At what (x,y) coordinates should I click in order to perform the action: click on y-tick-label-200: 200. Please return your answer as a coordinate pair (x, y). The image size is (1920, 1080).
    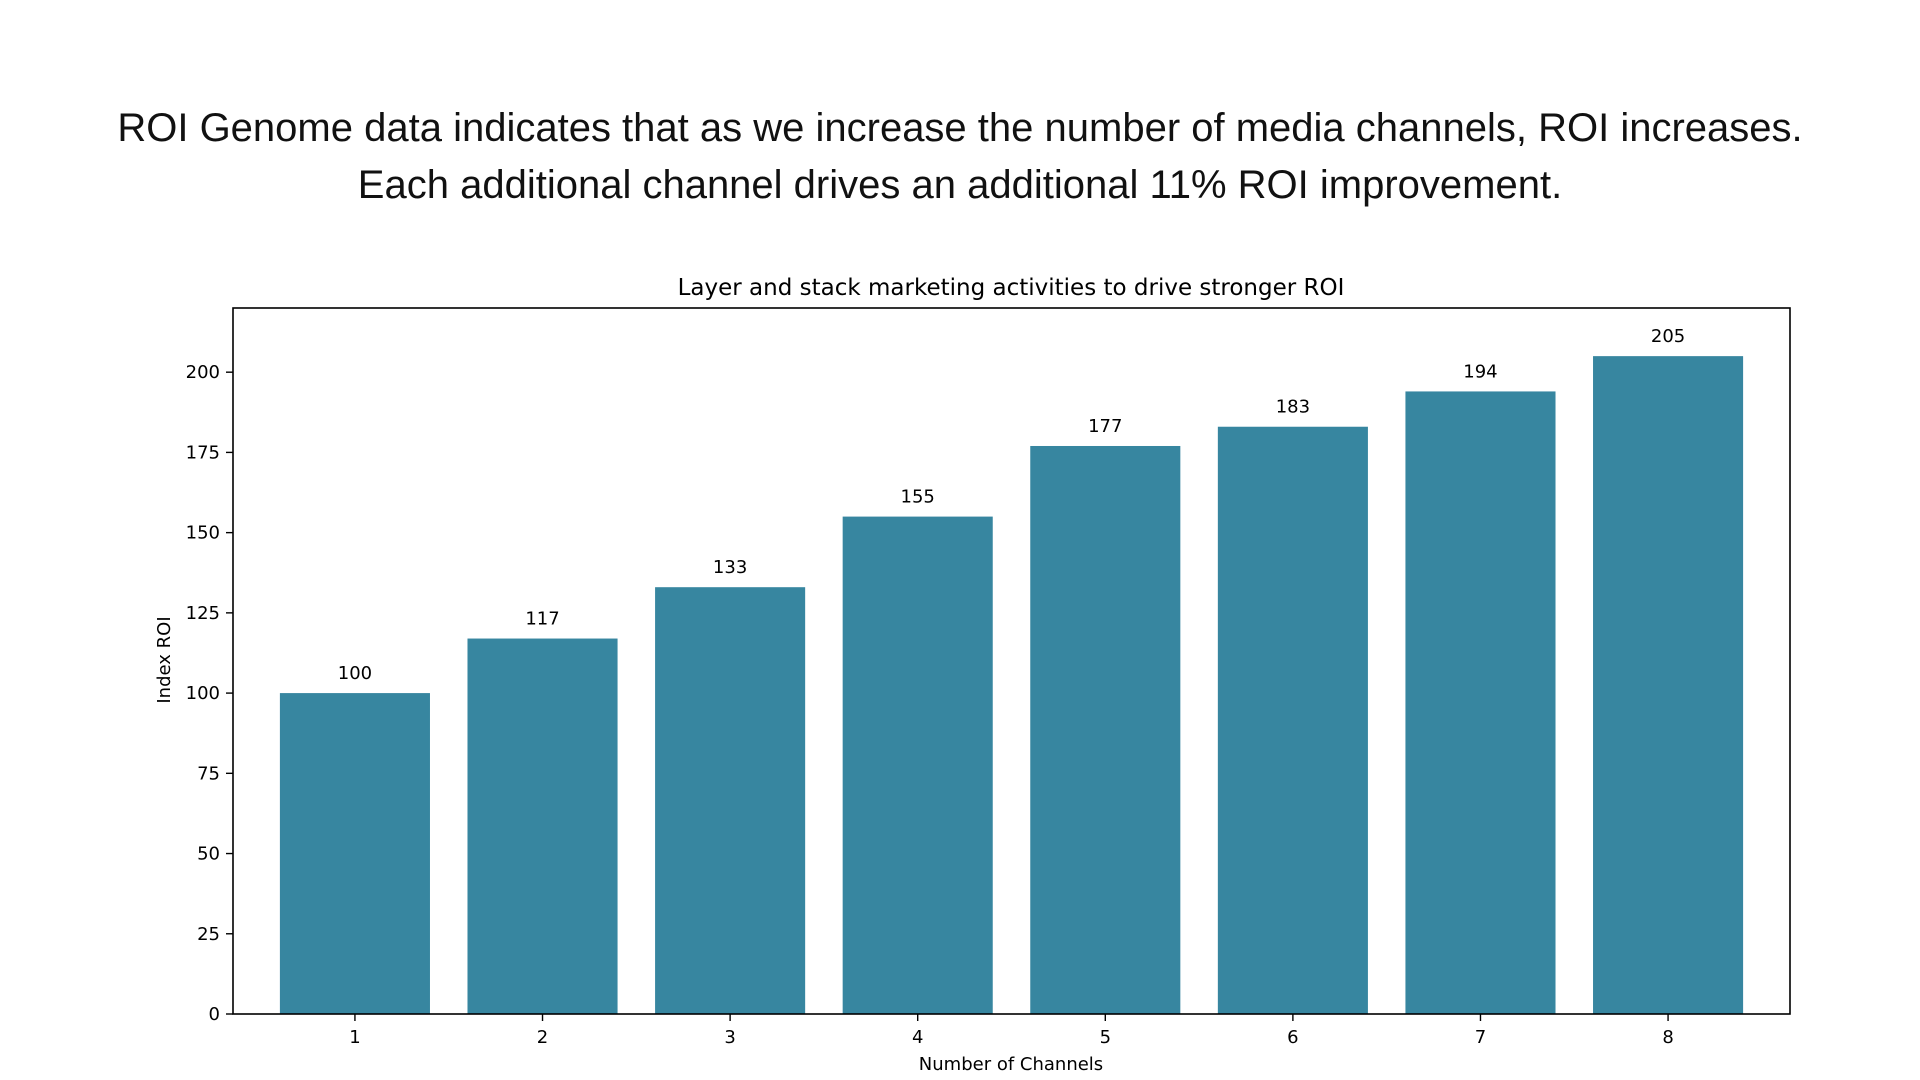
    Looking at the image, I should click on (203, 372).